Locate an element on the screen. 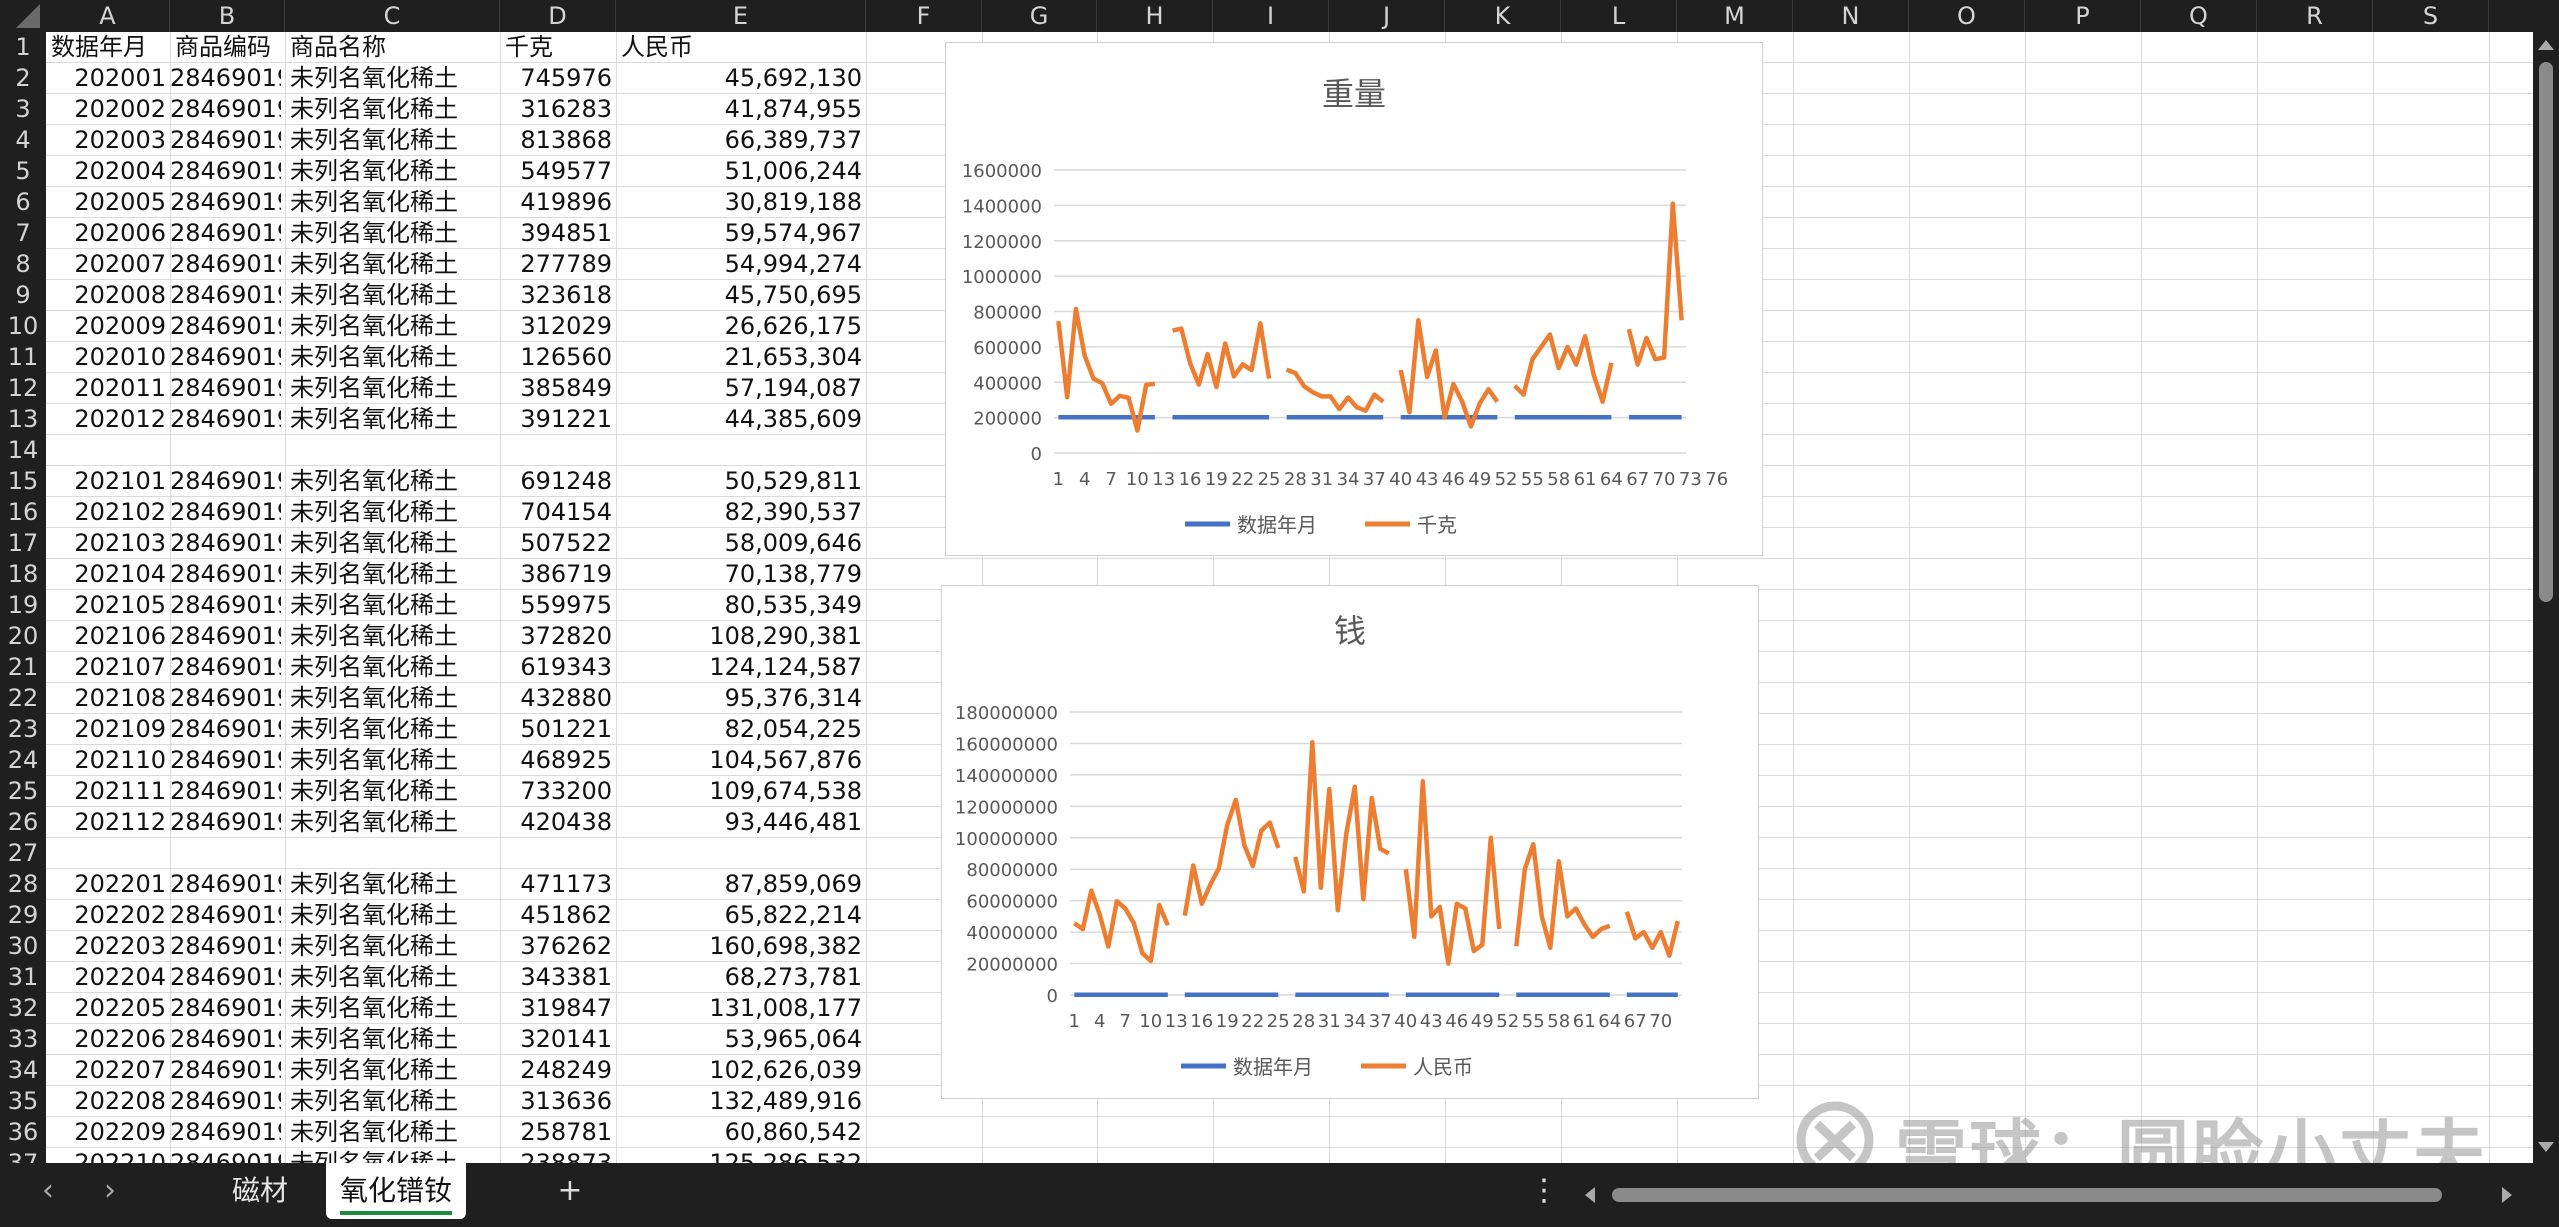 The height and width of the screenshot is (1227, 2559). column-header-j: J is located at coordinates (1387, 16).